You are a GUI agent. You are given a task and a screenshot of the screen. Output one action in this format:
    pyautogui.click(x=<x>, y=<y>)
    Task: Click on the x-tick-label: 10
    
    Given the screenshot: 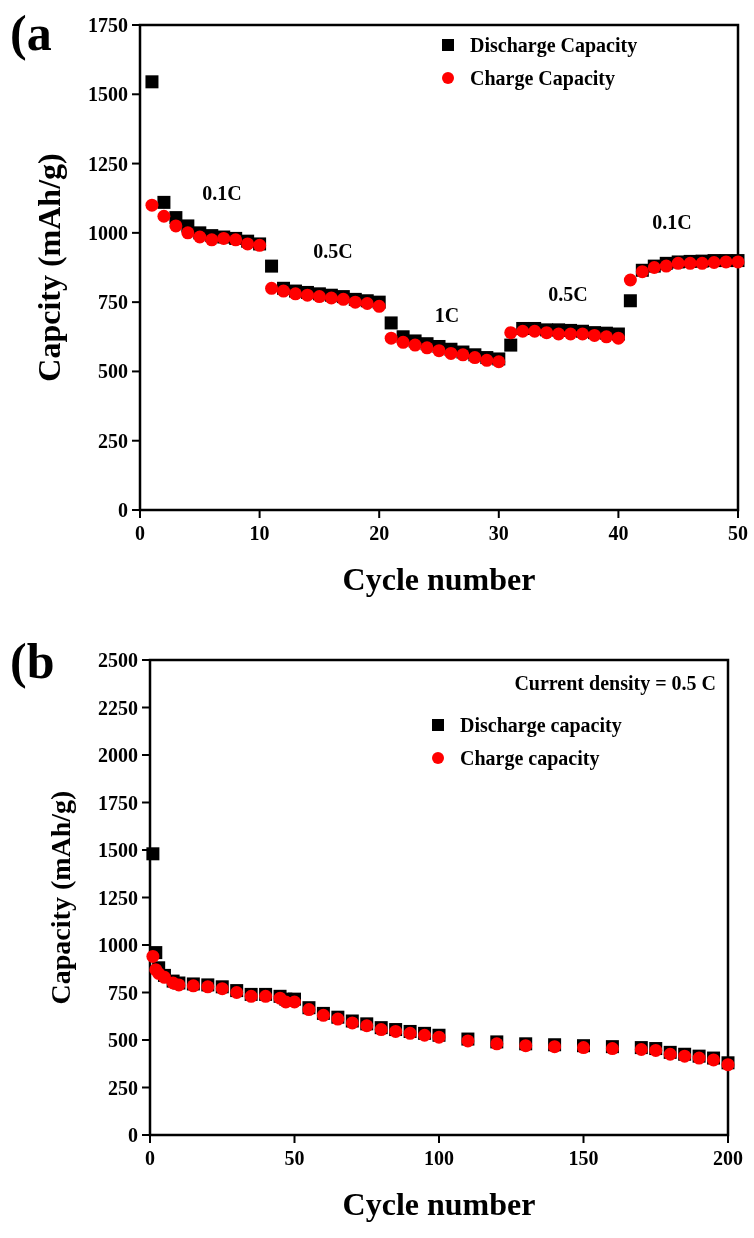 What is the action you would take?
    pyautogui.click(x=259, y=533)
    